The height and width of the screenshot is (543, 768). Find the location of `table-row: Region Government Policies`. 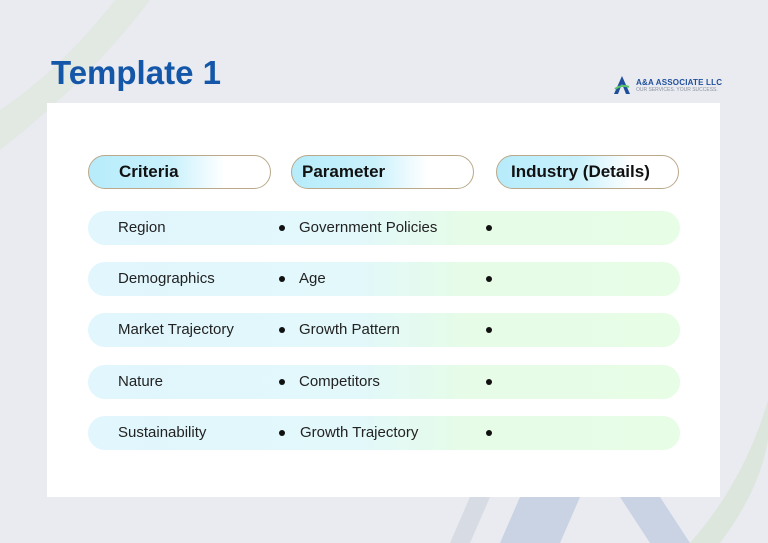

table-row: Region Government Policies is located at coordinates (384, 228).